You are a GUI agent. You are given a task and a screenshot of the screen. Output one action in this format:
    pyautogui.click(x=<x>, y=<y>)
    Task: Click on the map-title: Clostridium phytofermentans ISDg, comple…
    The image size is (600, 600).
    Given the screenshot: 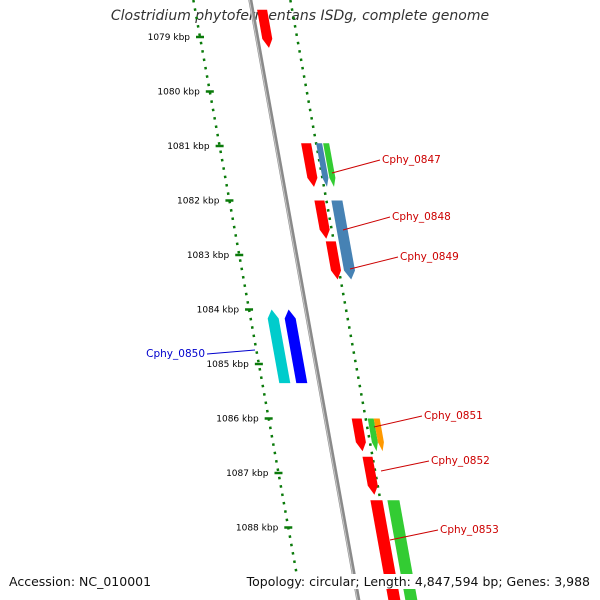 What is the action you would take?
    pyautogui.click(x=300, y=16)
    